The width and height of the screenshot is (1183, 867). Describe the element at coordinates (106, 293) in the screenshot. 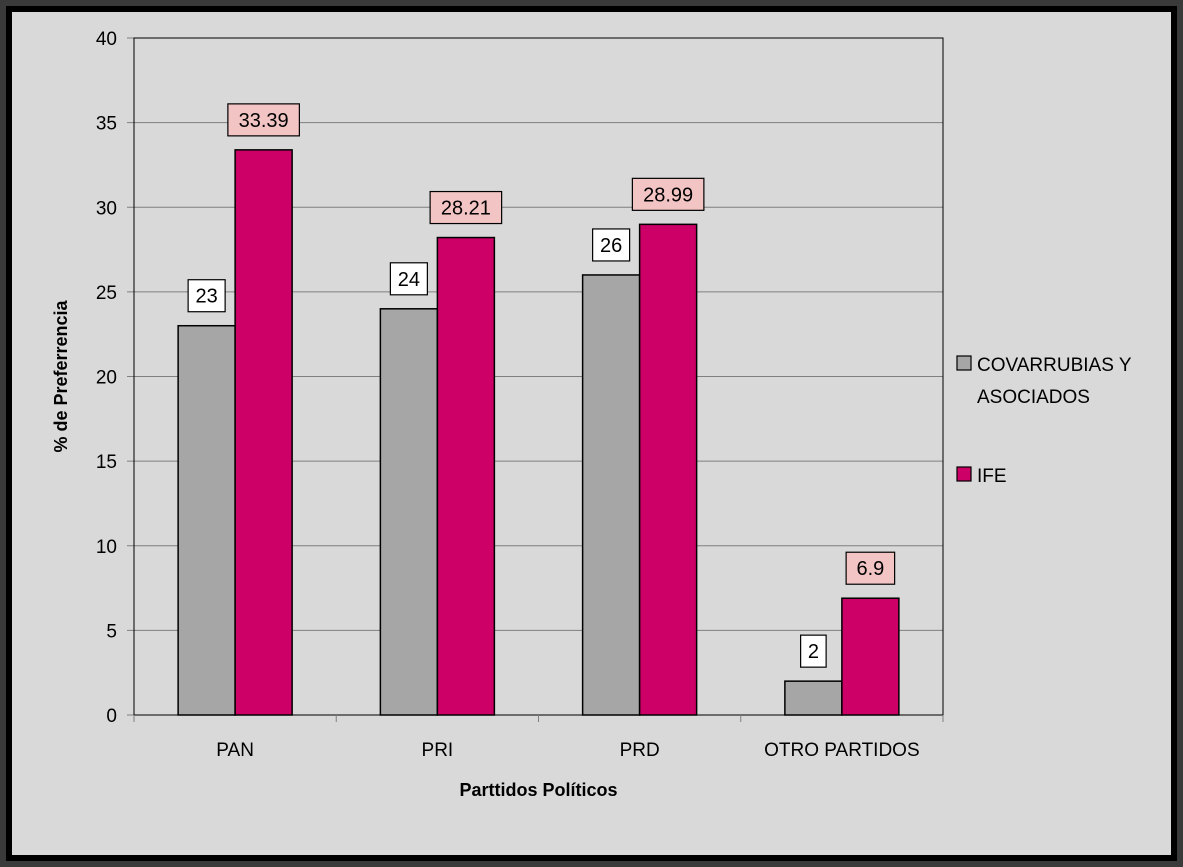

I see `y-tick-label-25: 25` at that location.